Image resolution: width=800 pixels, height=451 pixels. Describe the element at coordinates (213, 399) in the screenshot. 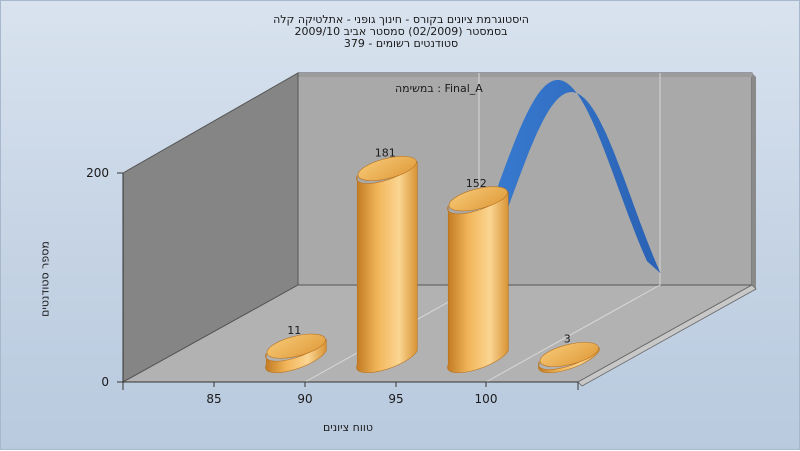

I see `x-tick-label-85: 85` at that location.